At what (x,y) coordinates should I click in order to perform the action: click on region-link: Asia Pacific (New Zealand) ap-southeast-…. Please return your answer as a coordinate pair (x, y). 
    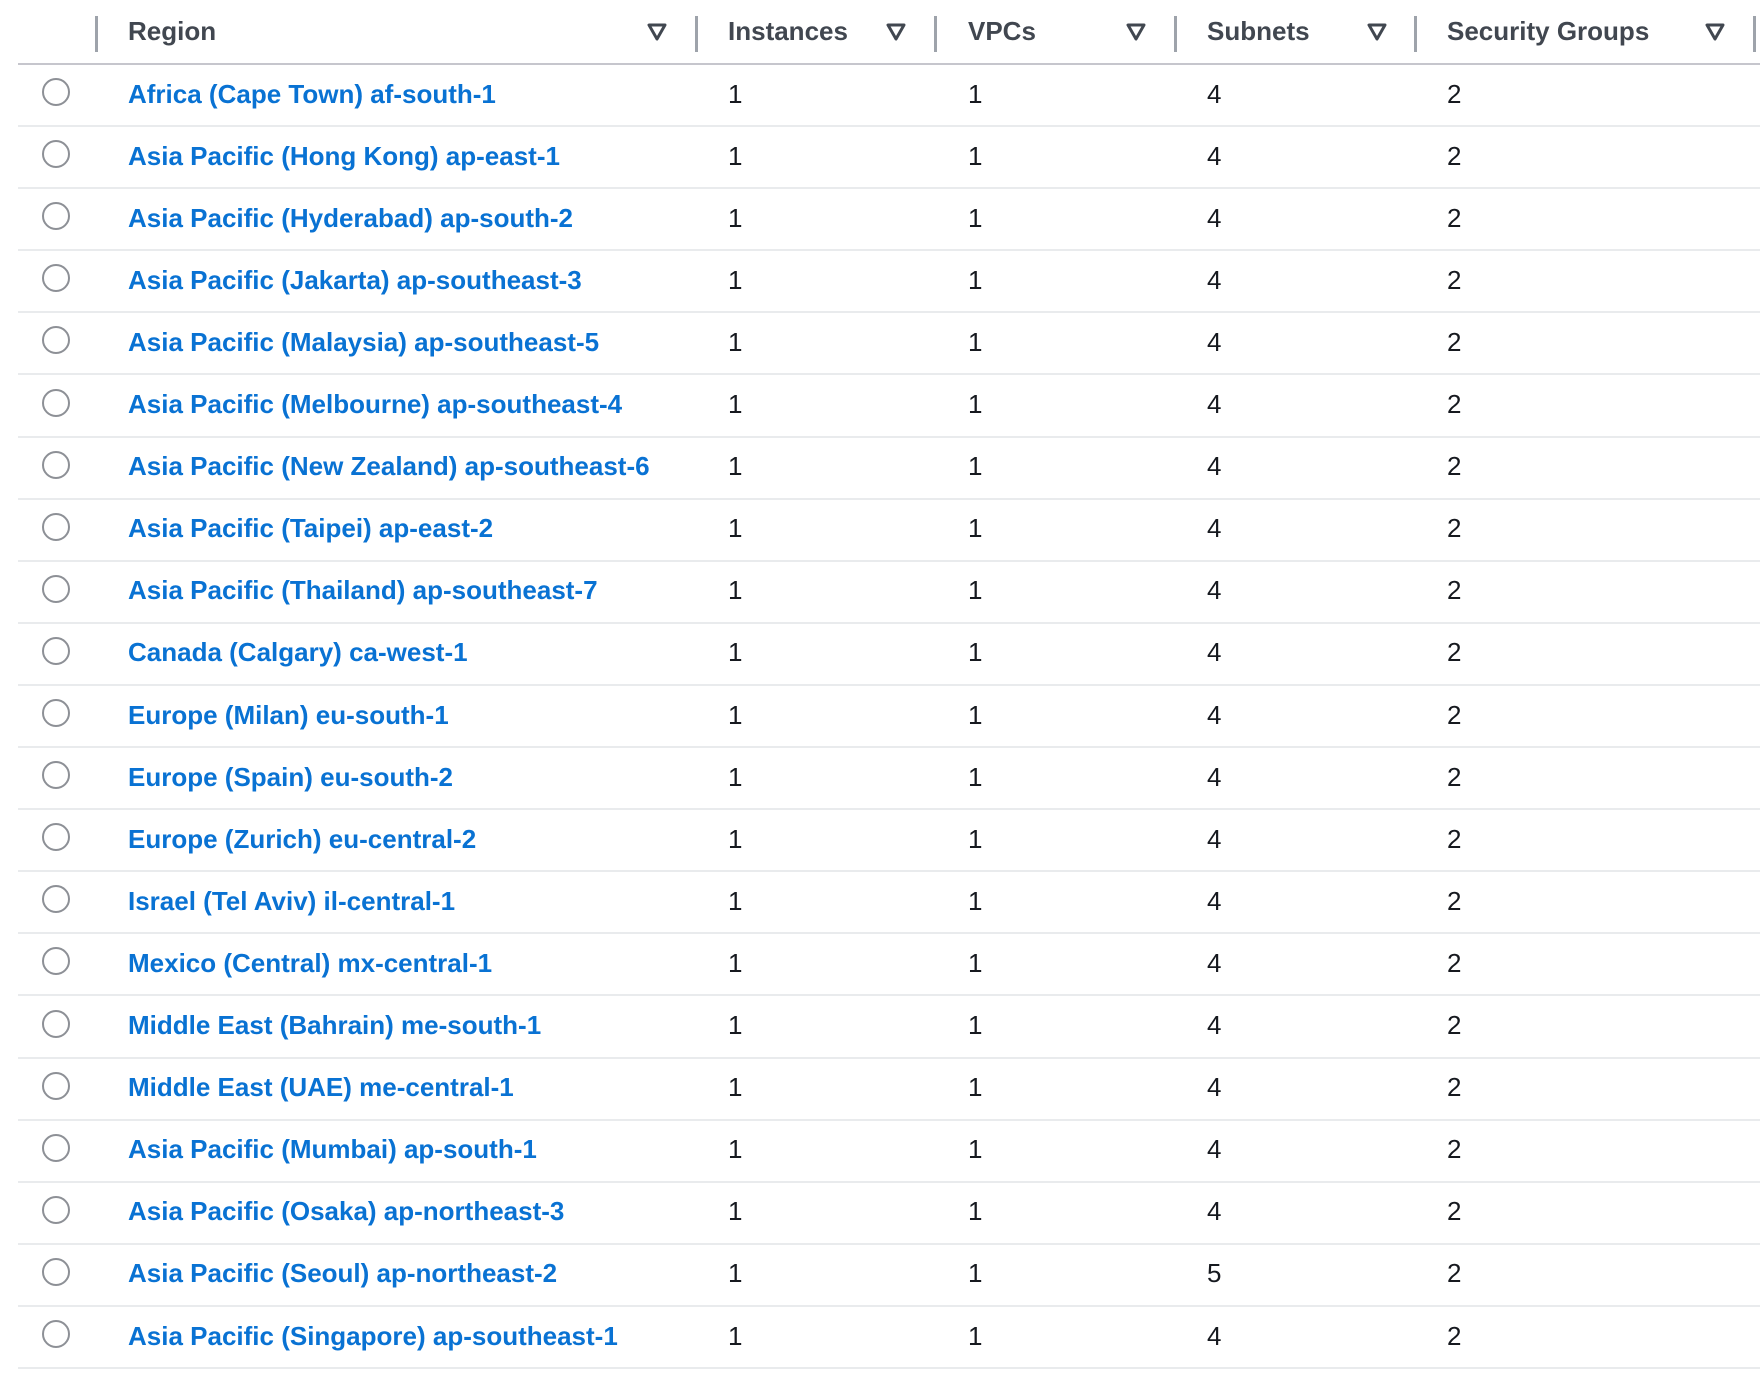
    Looking at the image, I should click on (389, 466).